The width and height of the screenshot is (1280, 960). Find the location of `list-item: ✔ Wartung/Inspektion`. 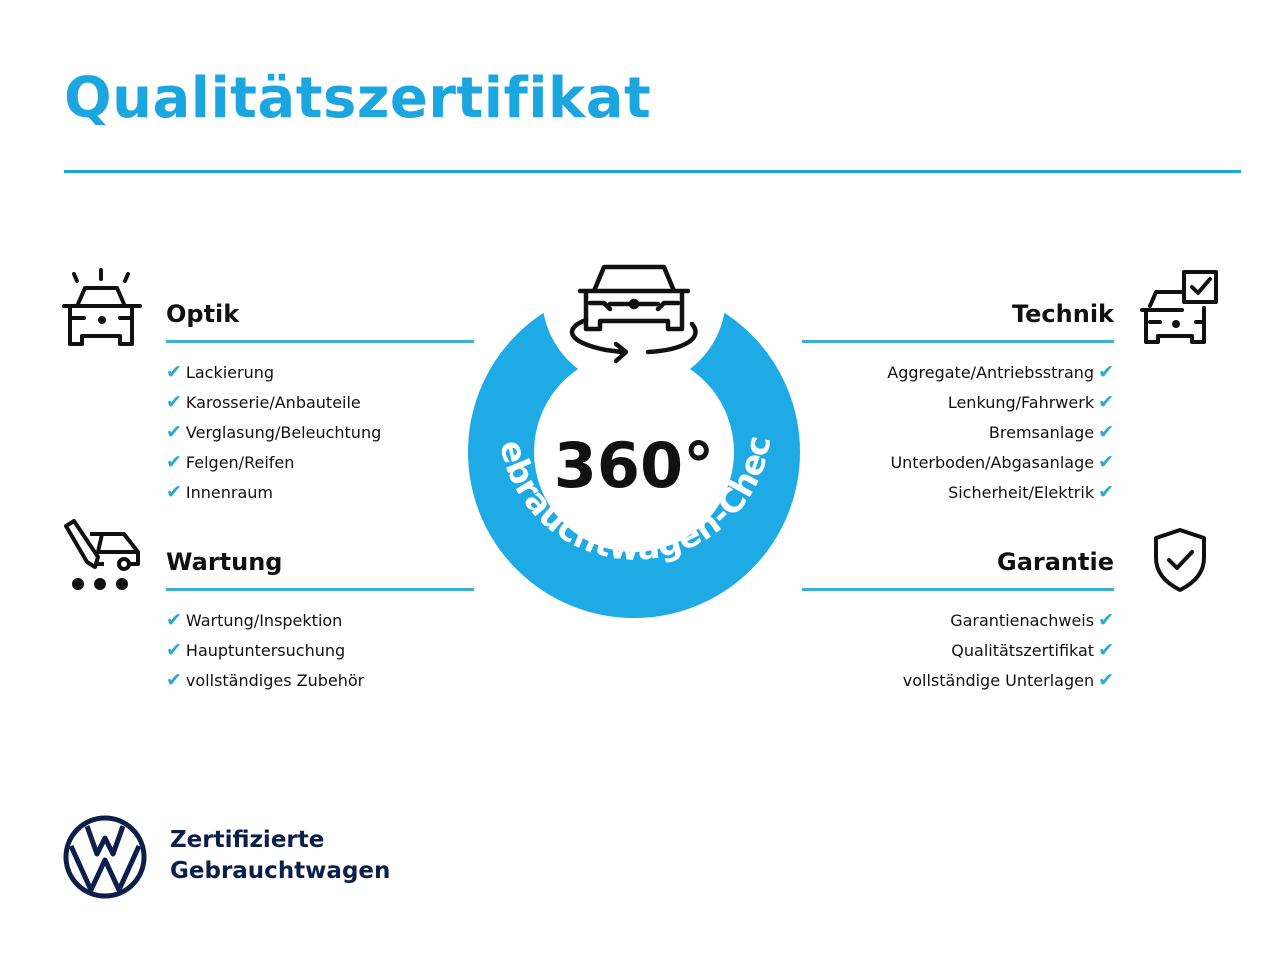

list-item: ✔ Wartung/Inspektion is located at coordinates (320, 620).